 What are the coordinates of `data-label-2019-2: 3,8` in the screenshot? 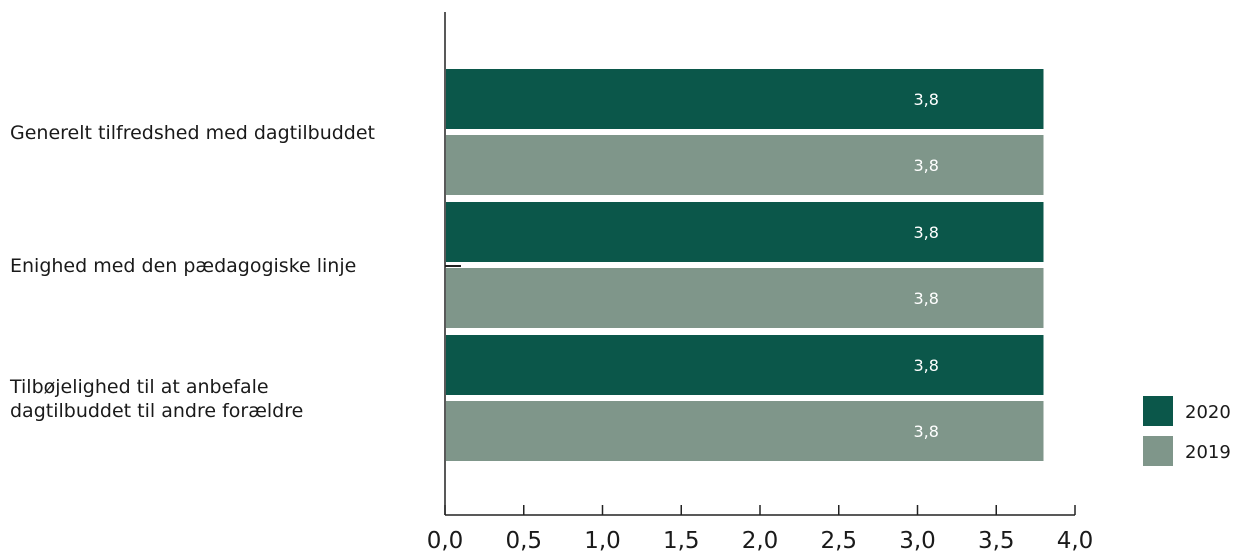 It's located at (926, 298).